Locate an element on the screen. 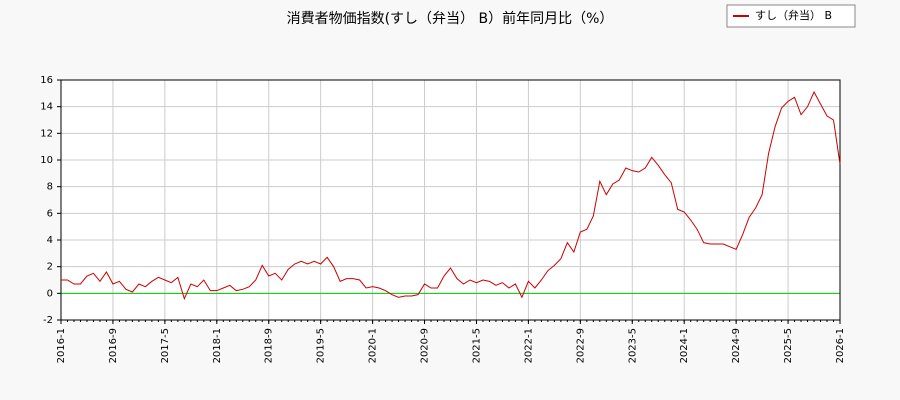 Image resolution: width=900 pixels, height=400 pixels. x-tick-label: 2026-1 is located at coordinates (840, 345).